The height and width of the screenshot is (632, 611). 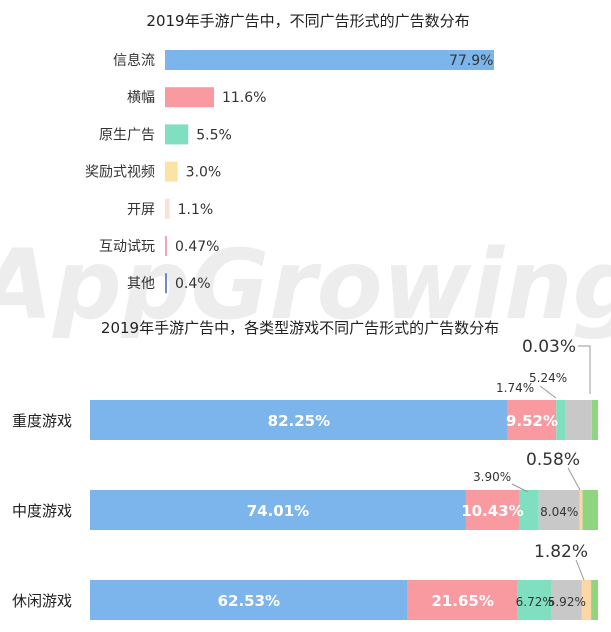 I want to click on category-label: 中度游戏, so click(x=42, y=511).